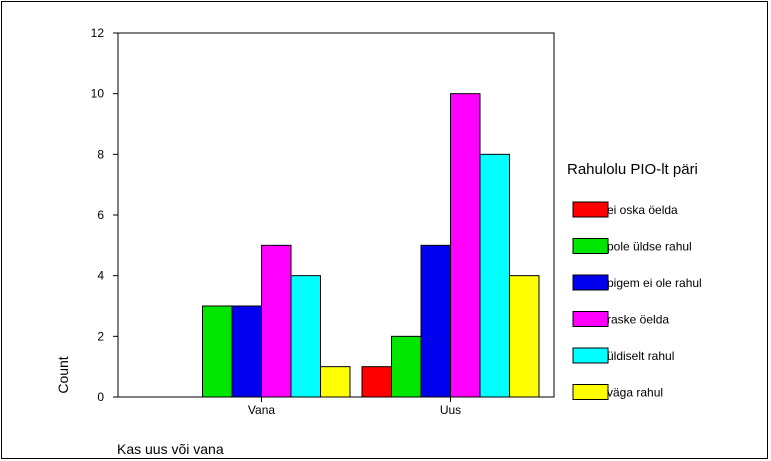 The width and height of the screenshot is (771, 461). Describe the element at coordinates (261, 410) in the screenshot. I see `x-tick-label: Vana` at that location.